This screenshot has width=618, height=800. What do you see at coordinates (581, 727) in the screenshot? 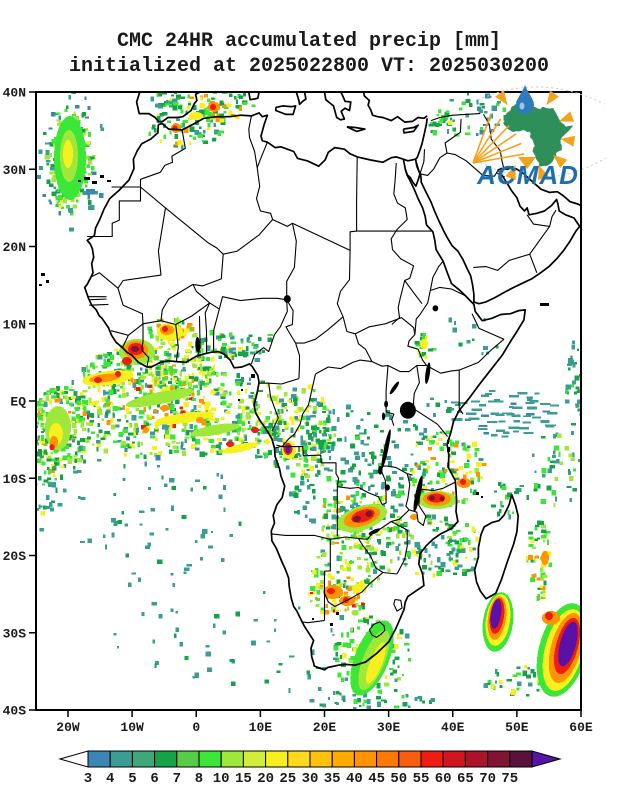
I see `x-axis-label: 60E` at bounding box center [581, 727].